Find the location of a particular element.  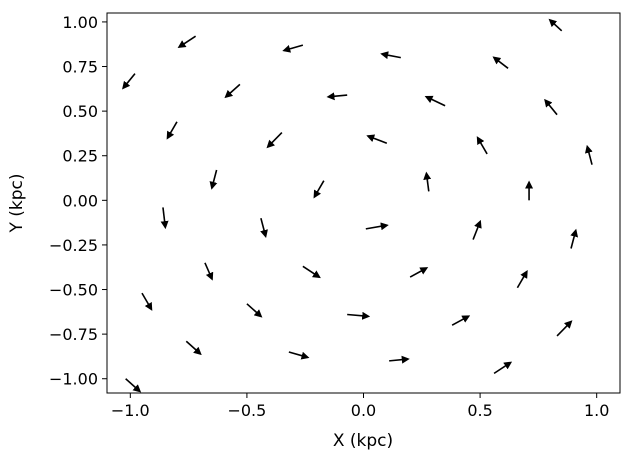

y-tick-label: −0.50 is located at coordinates (73, 290).